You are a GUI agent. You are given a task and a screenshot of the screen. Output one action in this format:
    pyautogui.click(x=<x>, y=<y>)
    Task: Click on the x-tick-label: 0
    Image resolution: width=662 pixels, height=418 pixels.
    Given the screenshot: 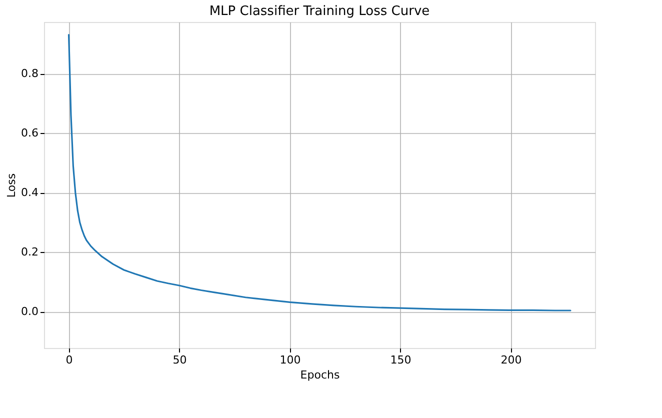 What is the action you would take?
    pyautogui.click(x=69, y=360)
    